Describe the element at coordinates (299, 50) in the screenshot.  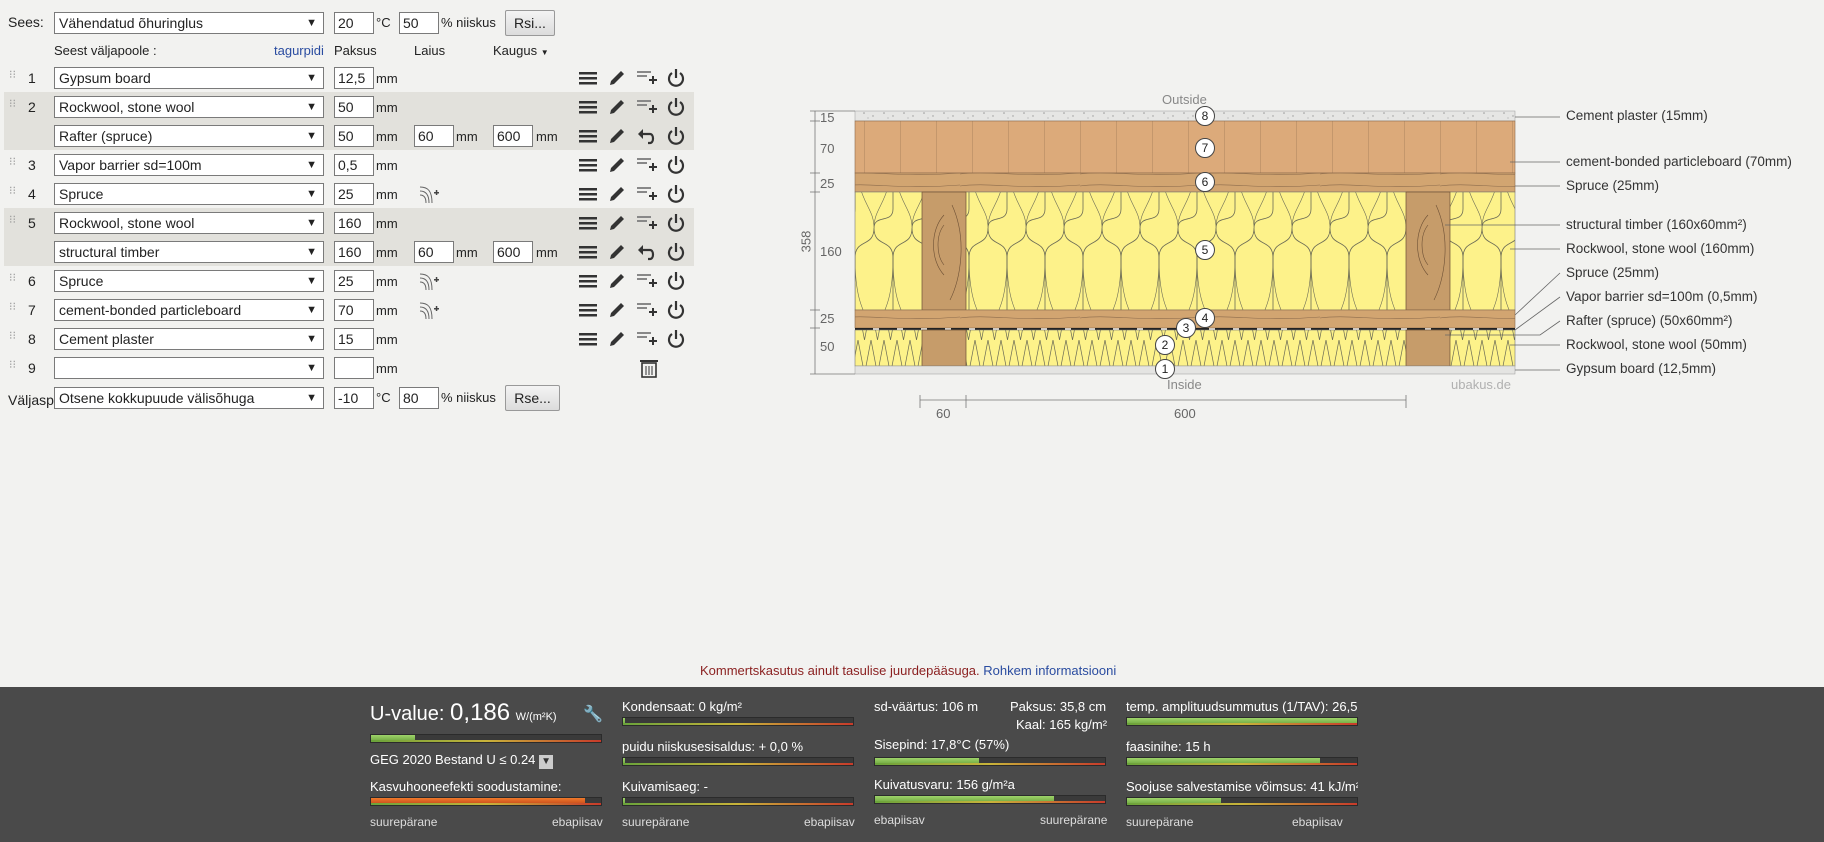
I see `reverse-link: tagurpidi` at that location.